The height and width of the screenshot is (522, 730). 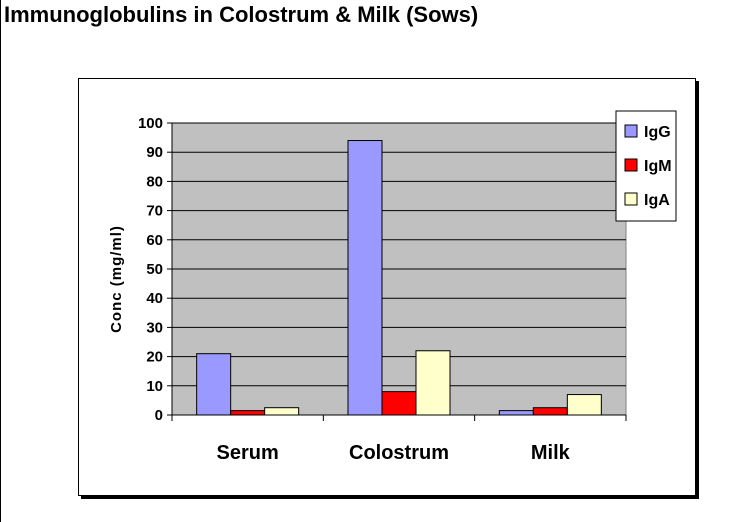 I want to click on bar-iga-milk, so click(x=584, y=405).